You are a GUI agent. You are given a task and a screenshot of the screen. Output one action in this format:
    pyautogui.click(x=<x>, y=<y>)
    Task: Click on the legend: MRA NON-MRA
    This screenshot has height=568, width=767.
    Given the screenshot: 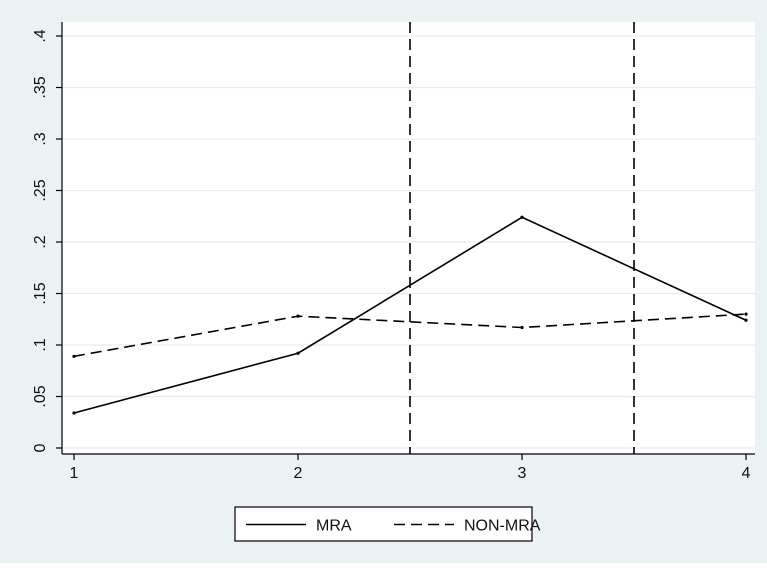 What is the action you would take?
    pyautogui.click(x=387, y=524)
    